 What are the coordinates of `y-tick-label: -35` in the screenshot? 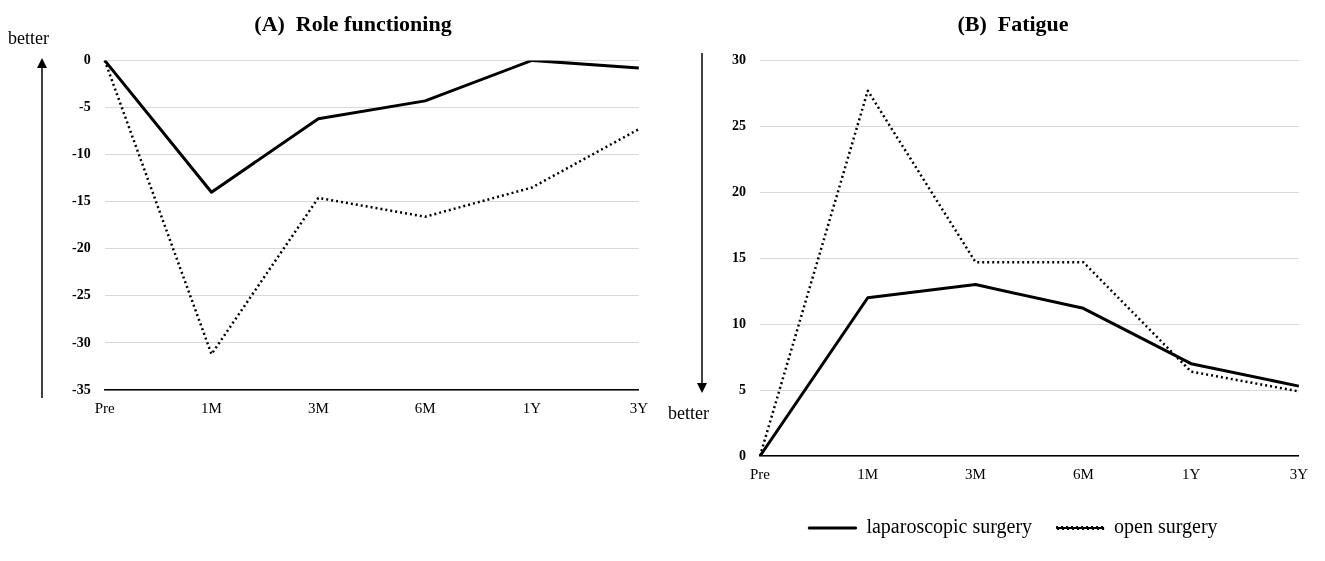 It's located at (81, 389).